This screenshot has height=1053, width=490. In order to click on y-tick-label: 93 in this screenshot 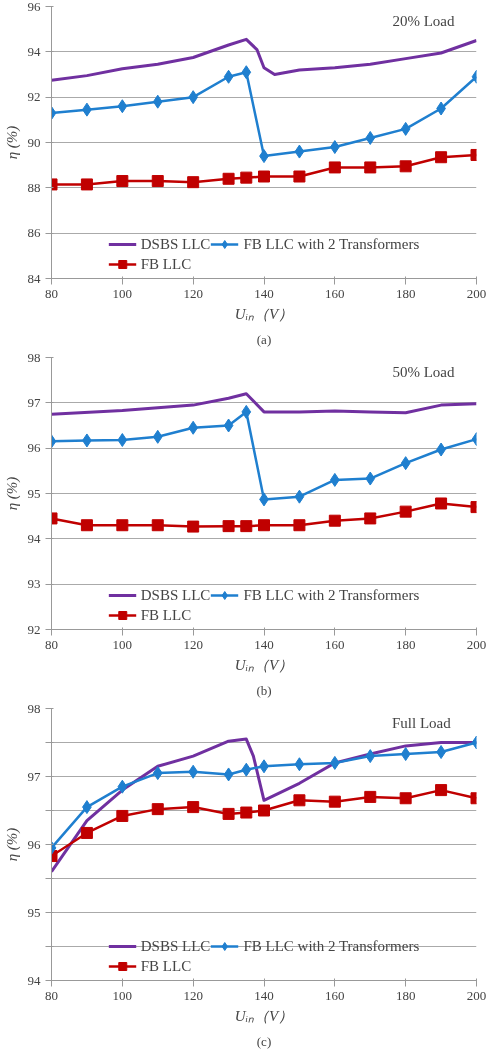, I will do `click(34, 584)`.